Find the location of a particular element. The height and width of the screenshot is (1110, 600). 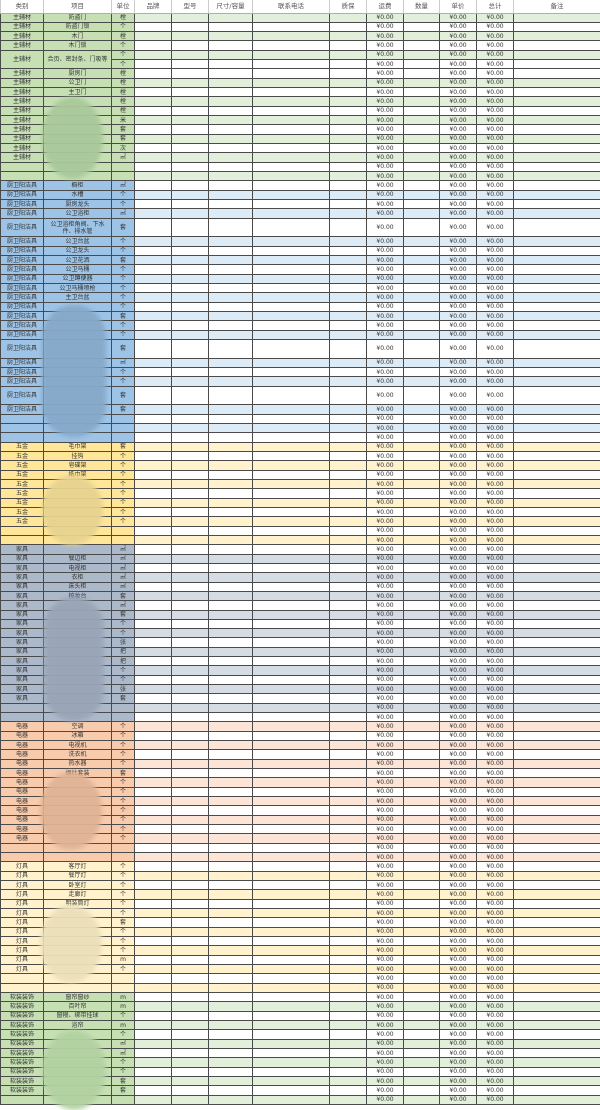

unit-cell: ㎡ is located at coordinates (123, 605).